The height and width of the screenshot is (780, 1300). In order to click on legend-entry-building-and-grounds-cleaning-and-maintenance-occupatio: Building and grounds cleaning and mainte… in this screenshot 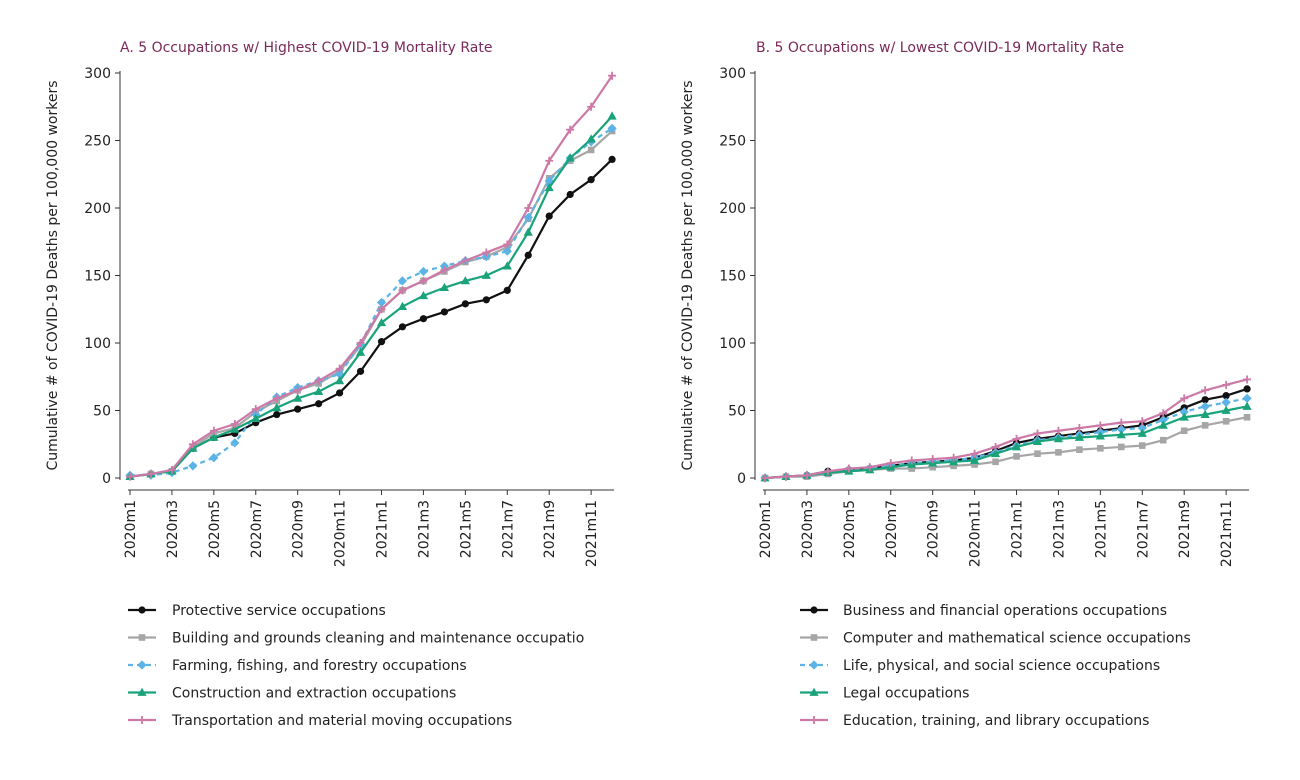, I will do `click(356, 639)`.